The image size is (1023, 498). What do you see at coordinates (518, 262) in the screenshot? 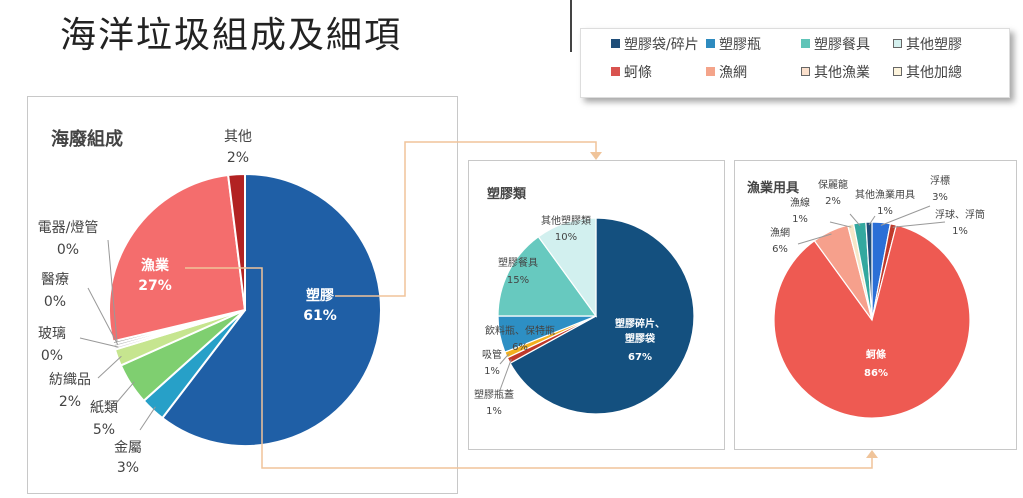
I see `slice-name-label: 塑膠餐具` at bounding box center [518, 262].